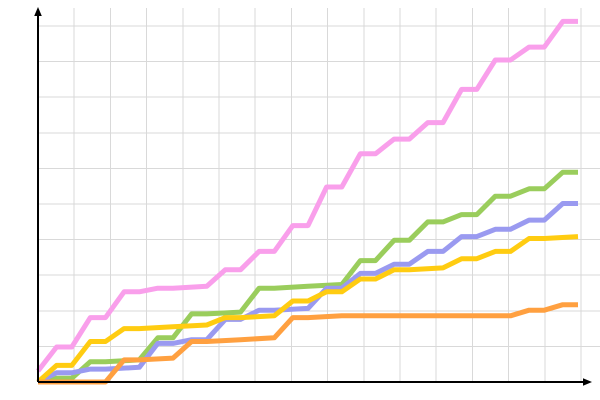 The image size is (600, 400). What do you see at coordinates (38, 11) in the screenshot?
I see `y-axis-arrow-icon` at bounding box center [38, 11].